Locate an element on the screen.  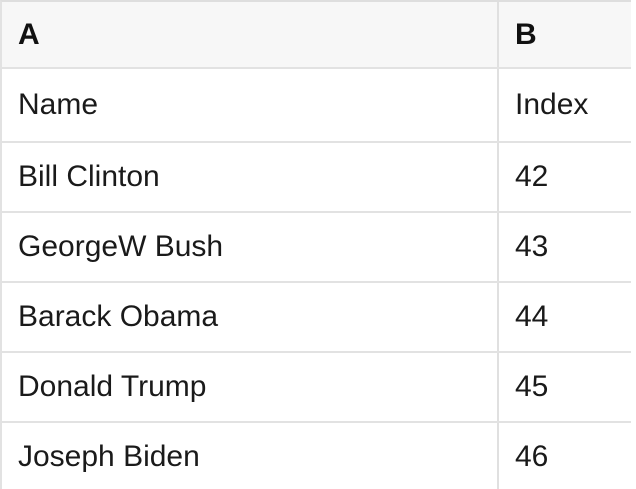
cell-a3: GeorgeW Bush is located at coordinates (250, 247).